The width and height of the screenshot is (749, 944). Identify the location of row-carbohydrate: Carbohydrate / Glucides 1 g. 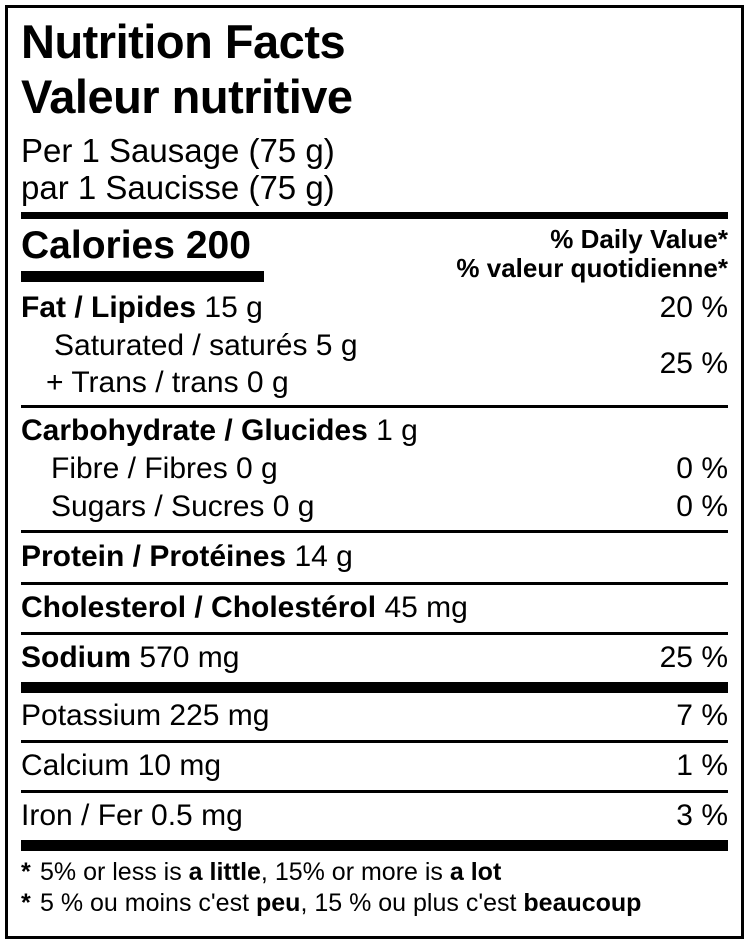
(374, 429).